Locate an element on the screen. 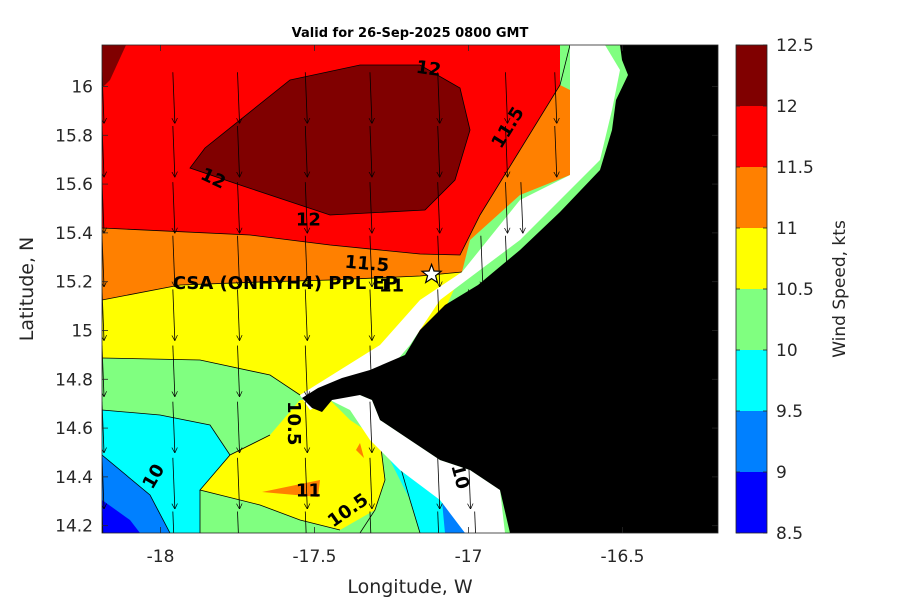  y-axis-label: Latitude, N is located at coordinates (27, 289).